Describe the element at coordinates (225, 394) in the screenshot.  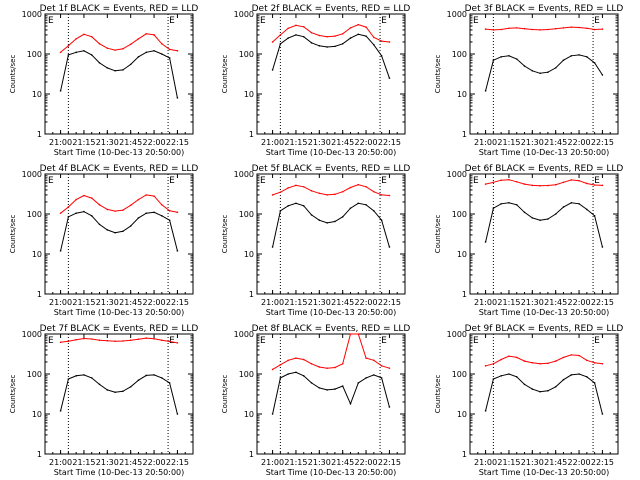
I see `y-axis-label: Counts/sec` at that location.